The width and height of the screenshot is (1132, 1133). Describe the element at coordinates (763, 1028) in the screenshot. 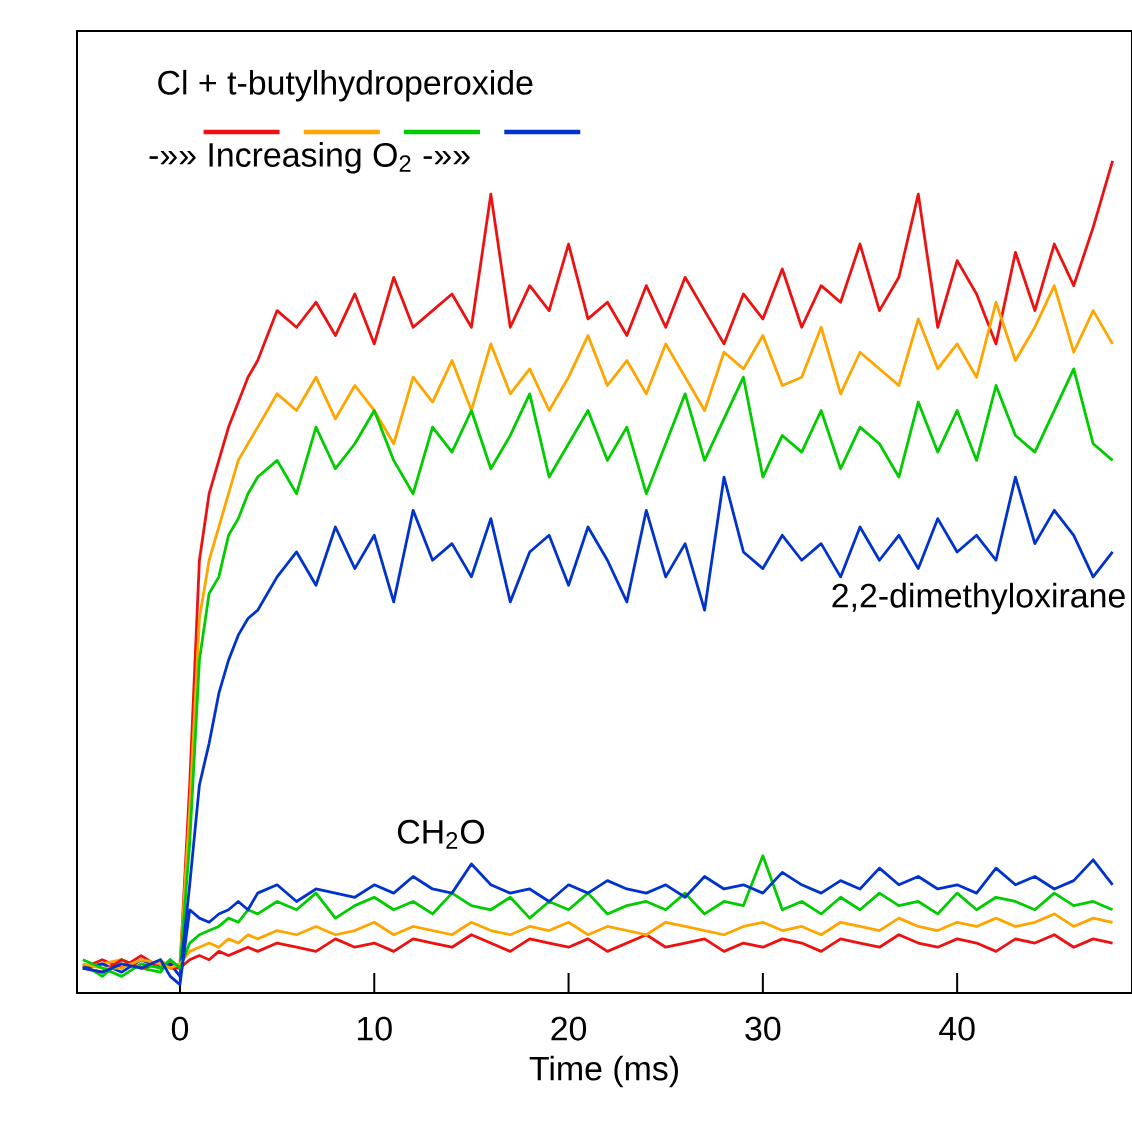

I see `x-tick-label: 30` at that location.